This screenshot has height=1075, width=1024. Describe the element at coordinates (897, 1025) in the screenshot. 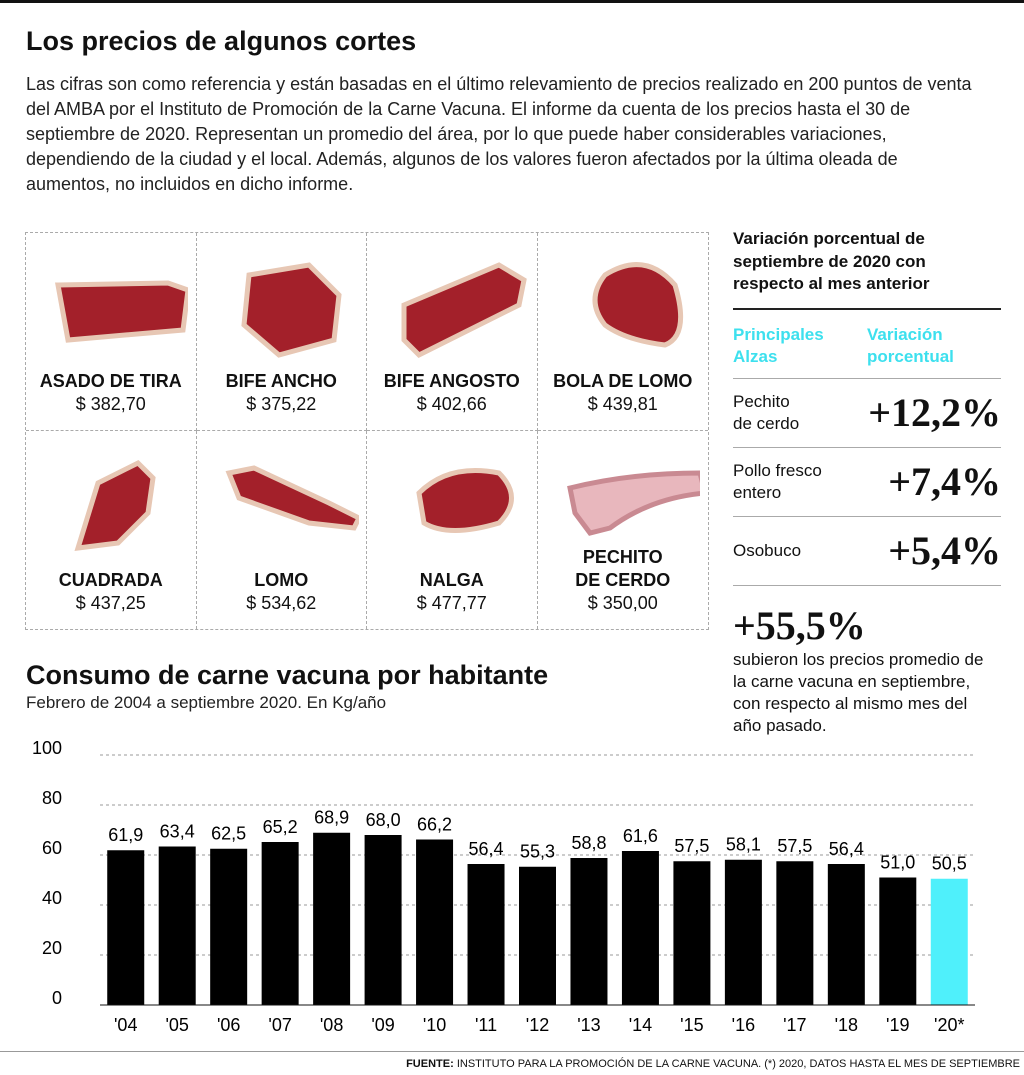

I see `x-tick-label: '19` at that location.